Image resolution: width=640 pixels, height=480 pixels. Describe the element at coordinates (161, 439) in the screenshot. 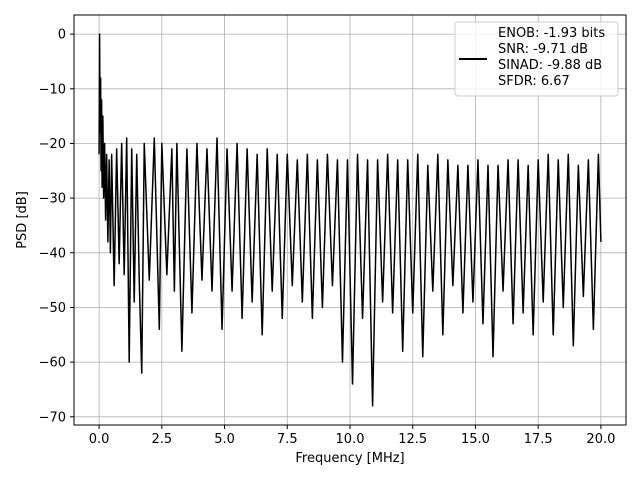

I see `x-tick-label: 2.5` at that location.